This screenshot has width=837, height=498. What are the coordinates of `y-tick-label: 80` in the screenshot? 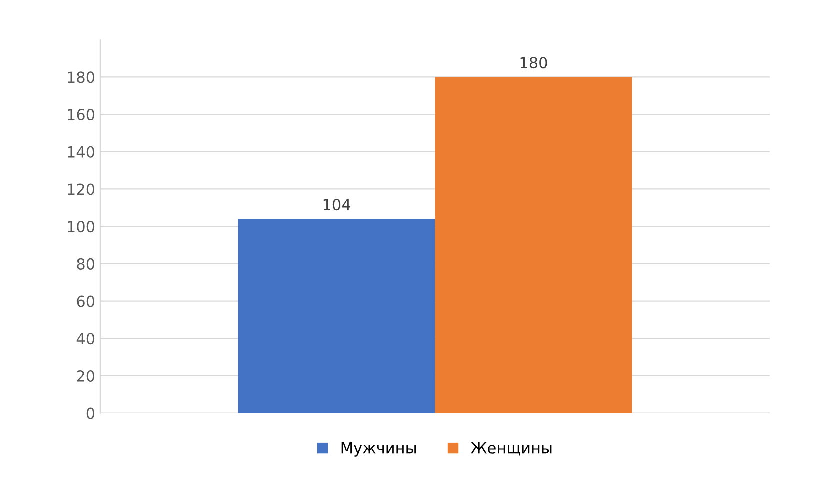 It's located at (86, 264).